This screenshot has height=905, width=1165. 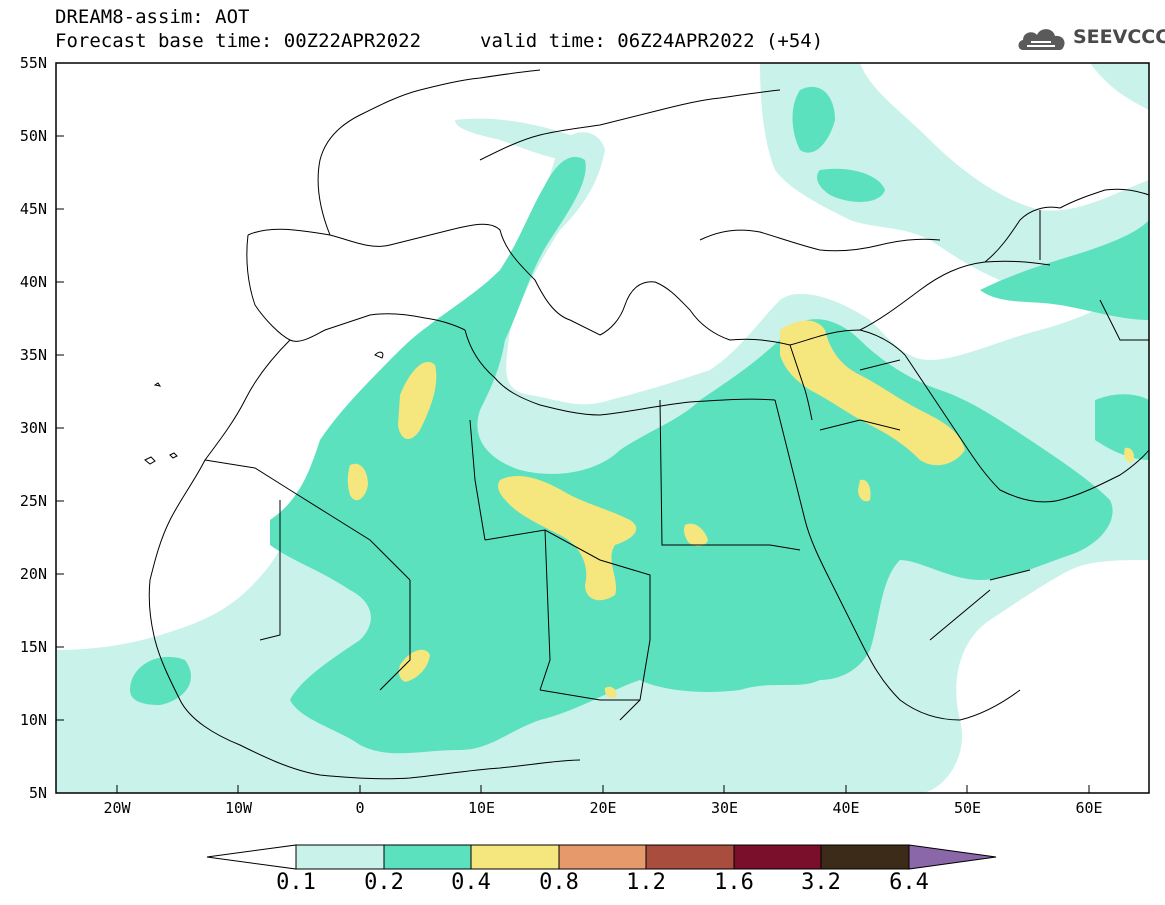 I want to click on lon-label: 20W, so click(x=117, y=808).